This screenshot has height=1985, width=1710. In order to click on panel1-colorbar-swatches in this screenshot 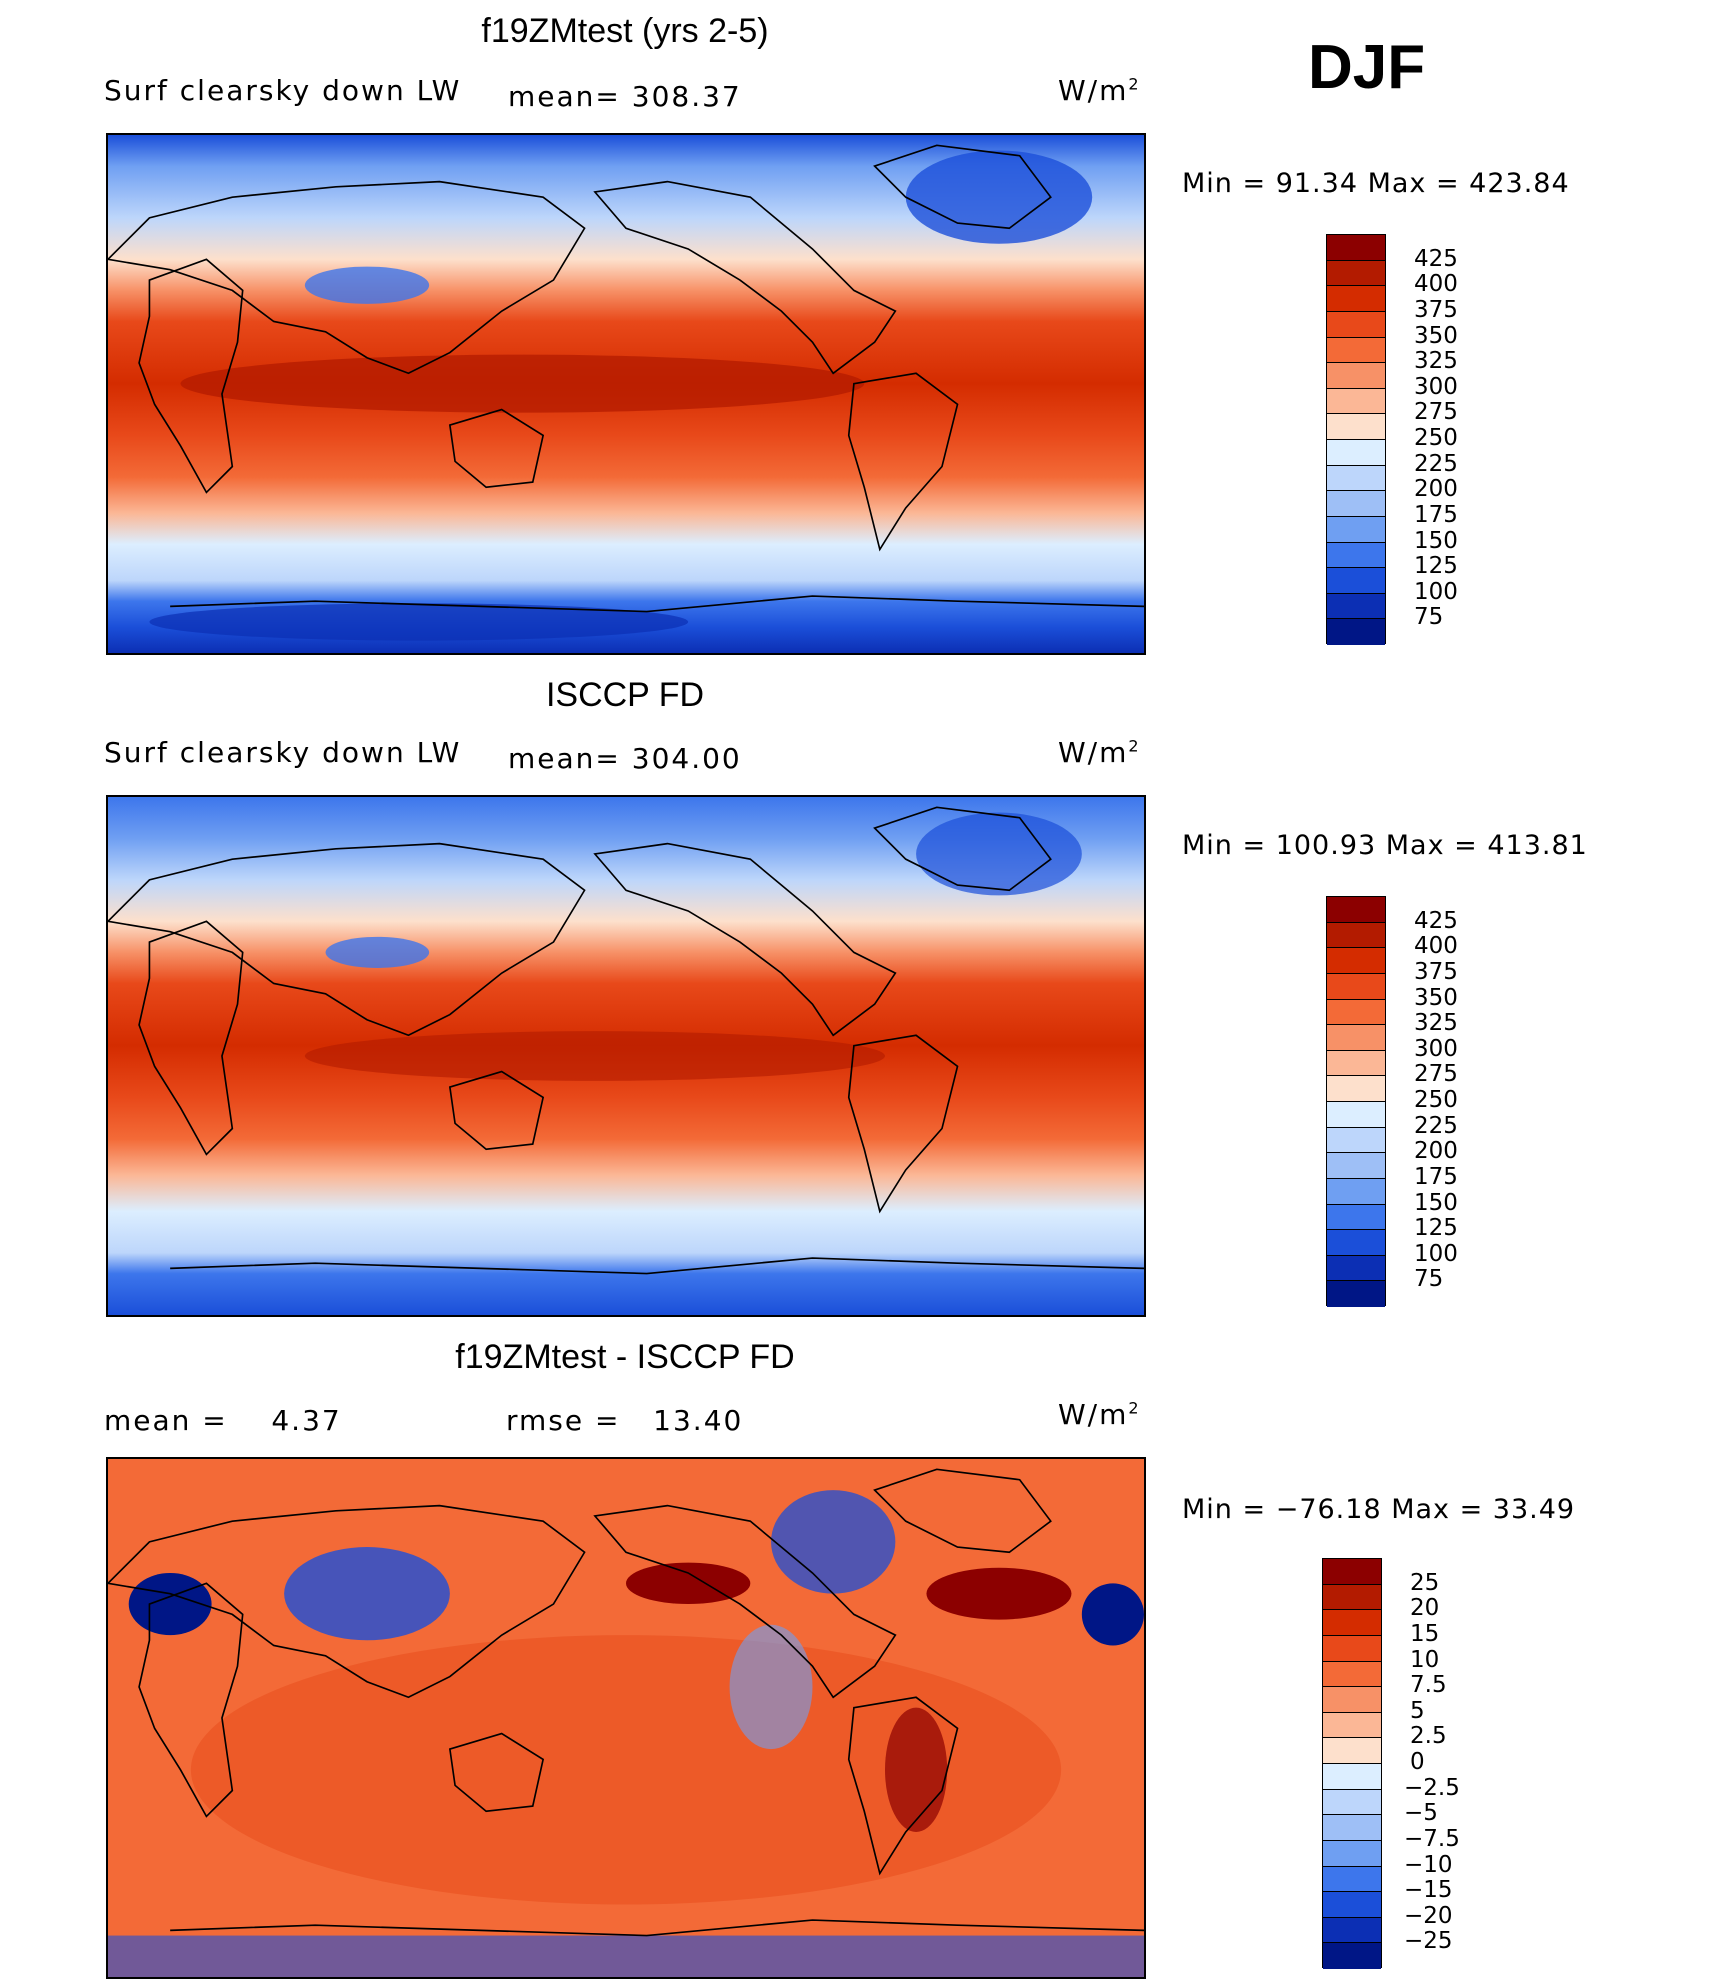, I will do `click(1356, 439)`.